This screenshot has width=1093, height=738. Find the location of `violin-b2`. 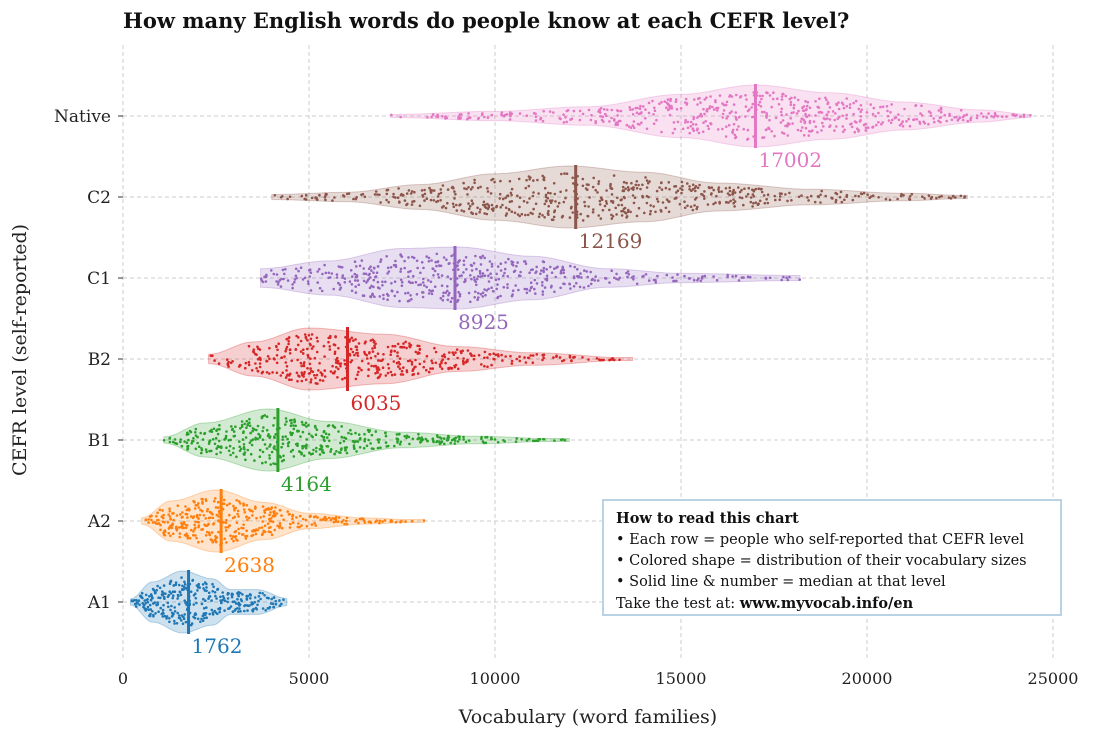

violin-b2 is located at coordinates (421, 359).